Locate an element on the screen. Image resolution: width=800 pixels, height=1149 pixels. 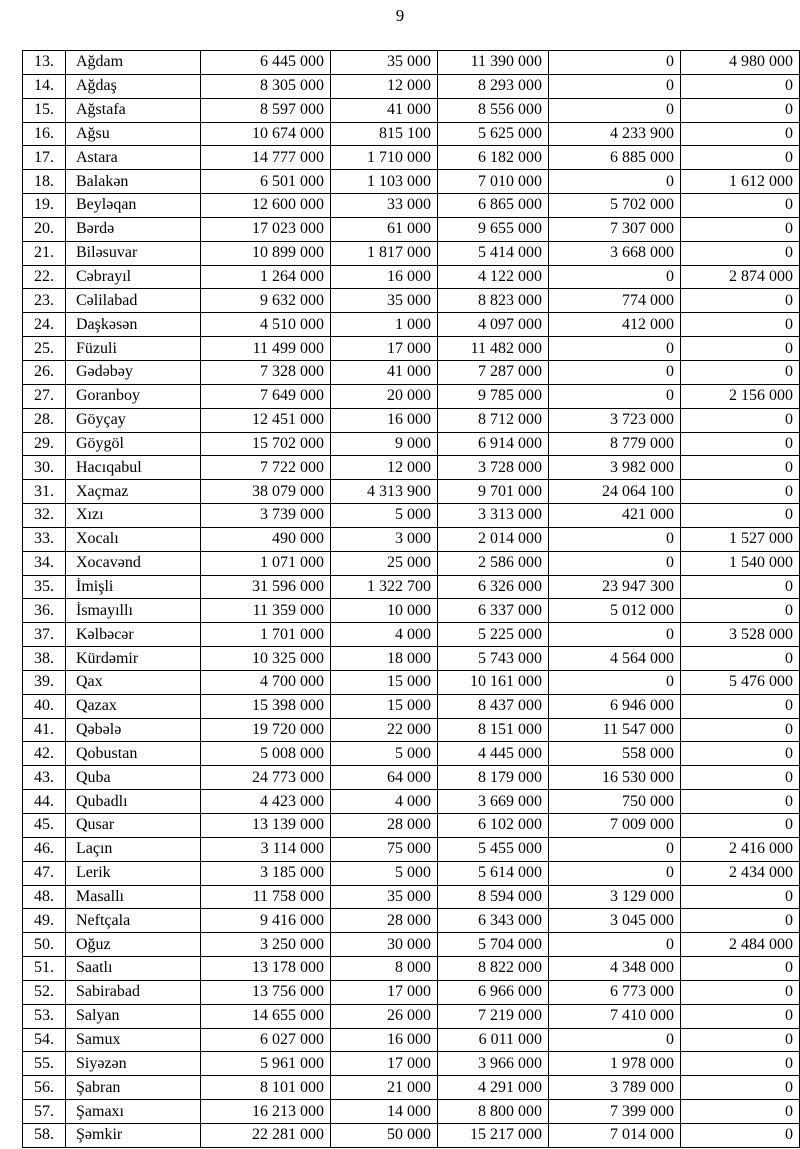
row-number: 48. is located at coordinates (44, 897).